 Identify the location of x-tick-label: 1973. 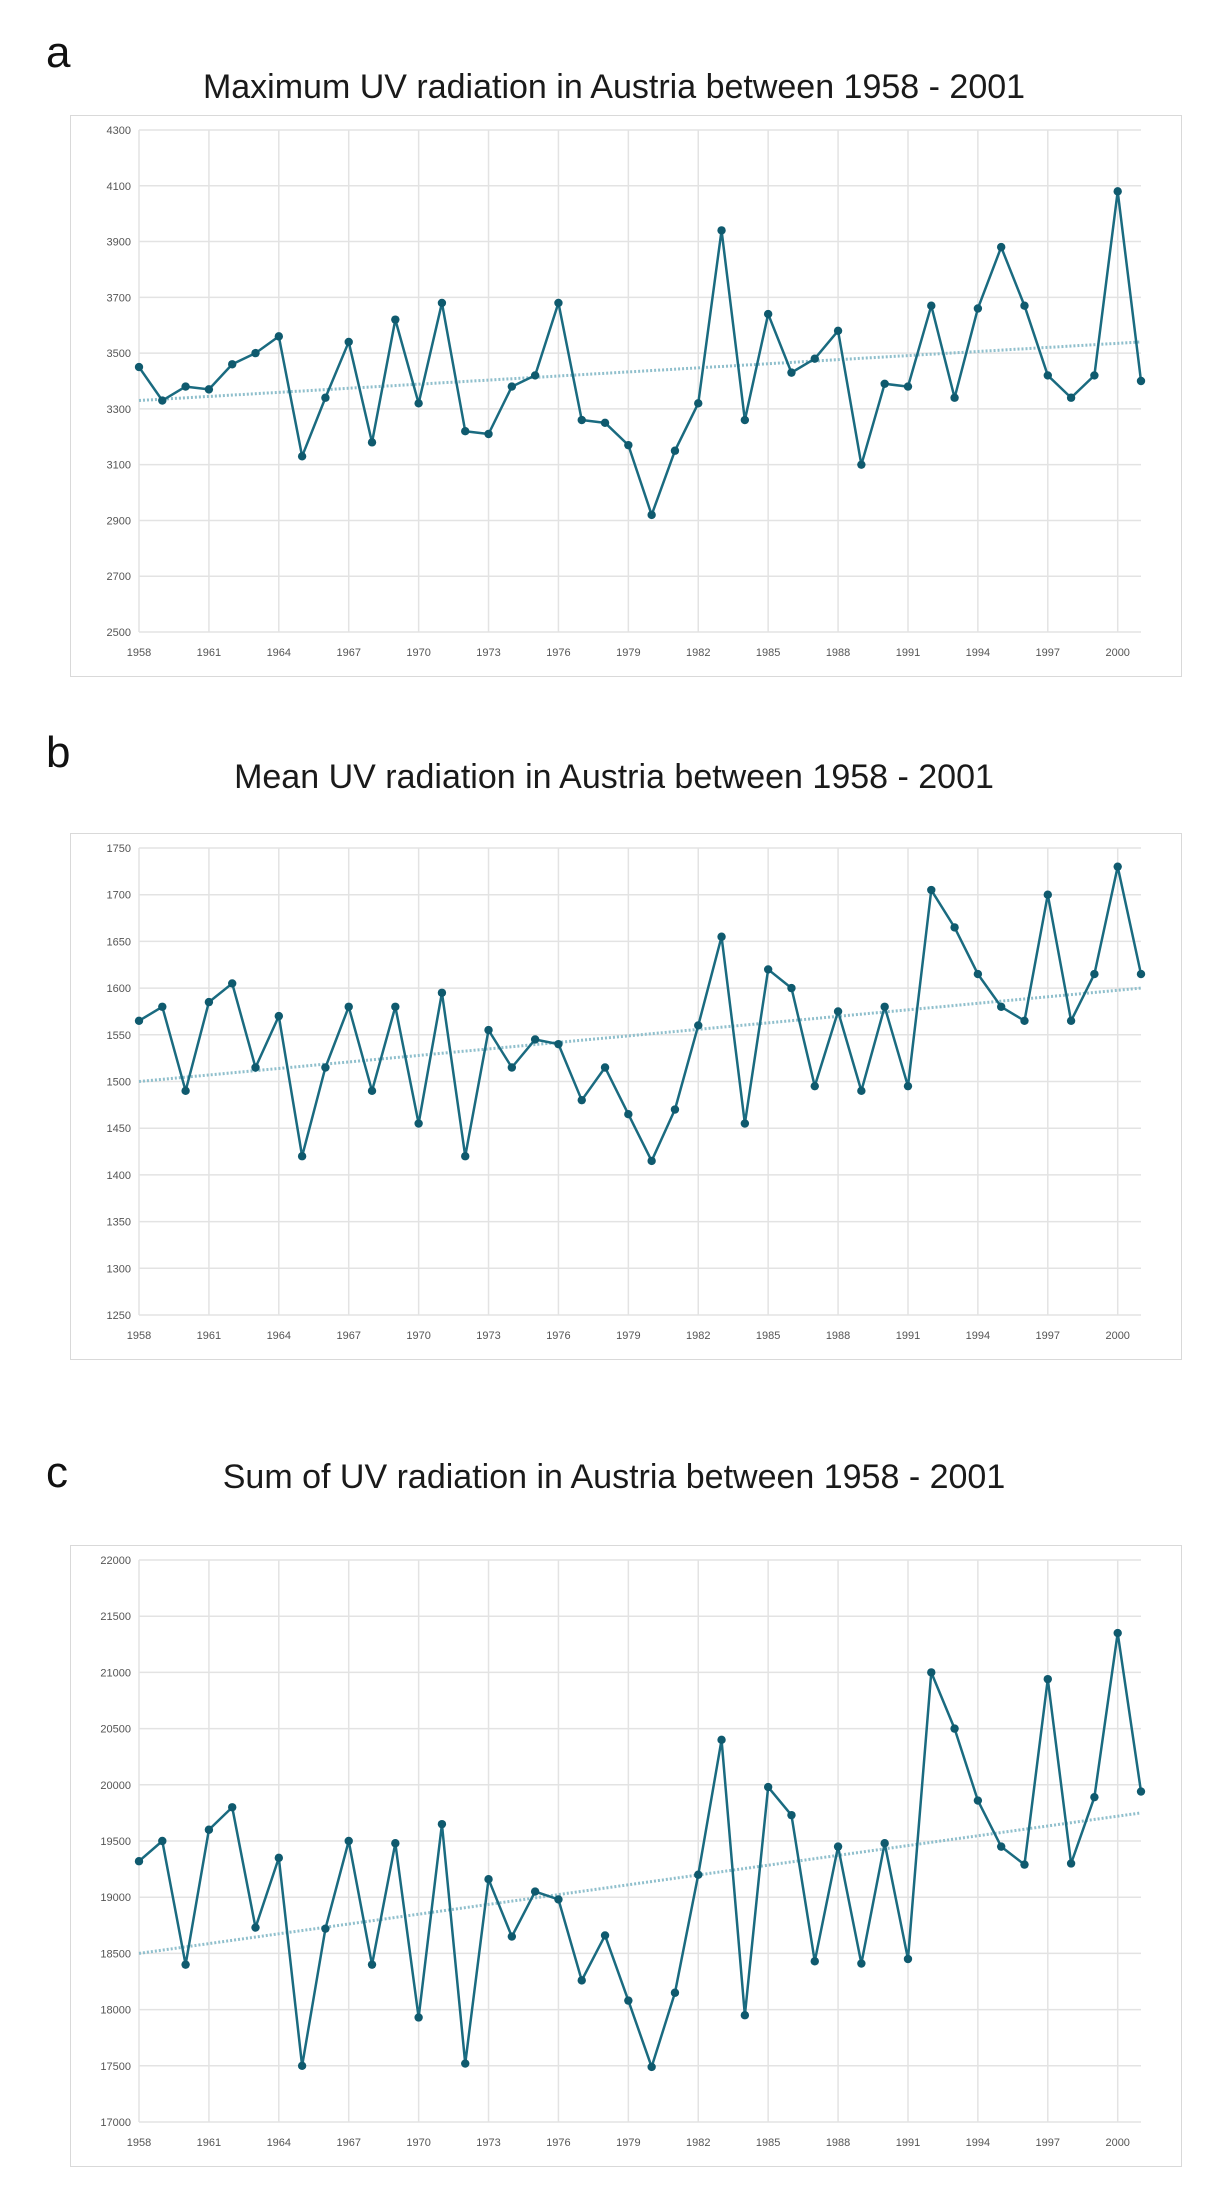
(488, 653).